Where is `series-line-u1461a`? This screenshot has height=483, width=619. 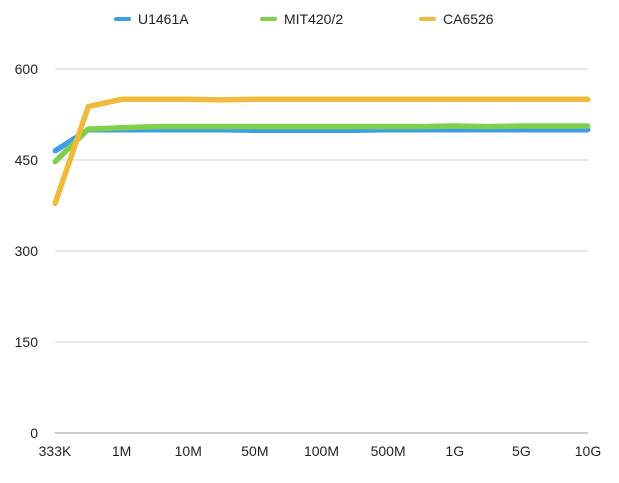 series-line-u1461a is located at coordinates (320, 140).